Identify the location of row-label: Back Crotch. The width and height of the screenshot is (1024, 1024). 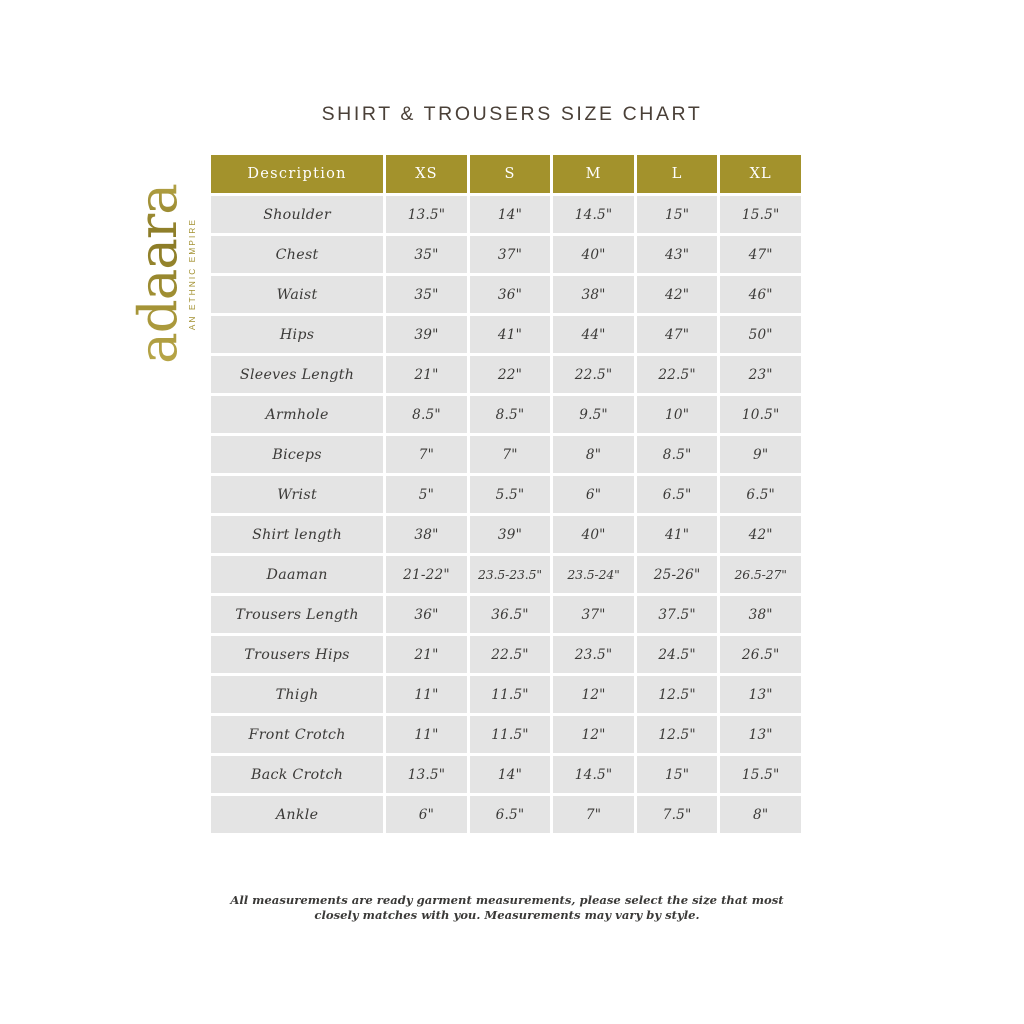
(297, 774).